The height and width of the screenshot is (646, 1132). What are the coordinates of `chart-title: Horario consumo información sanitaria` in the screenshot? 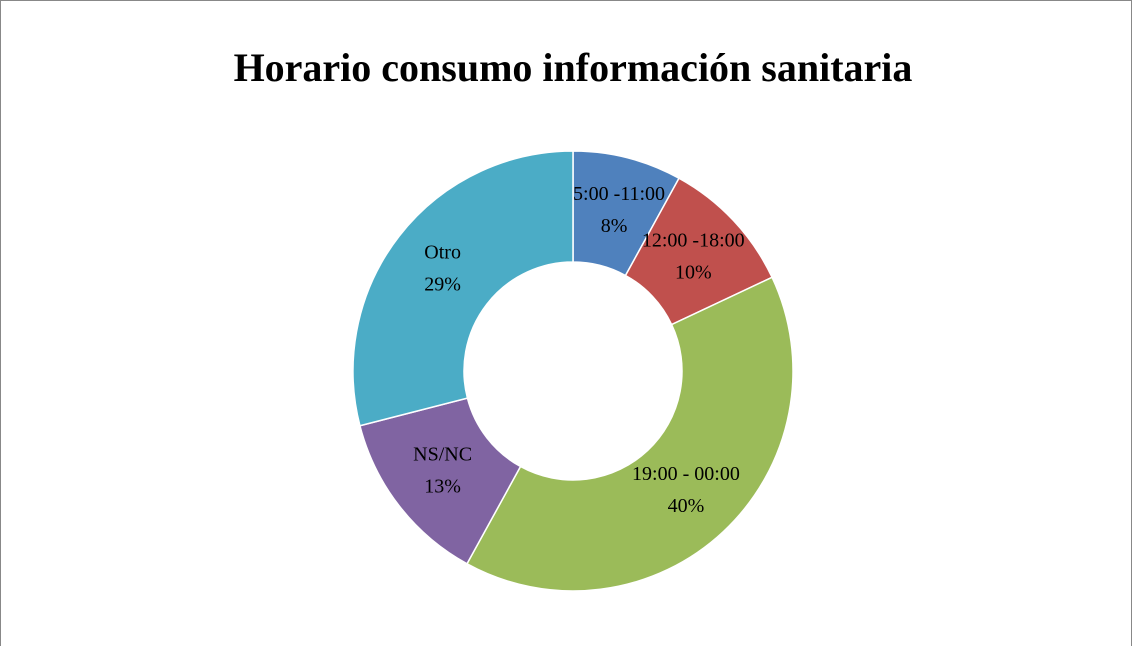 It's located at (573, 67).